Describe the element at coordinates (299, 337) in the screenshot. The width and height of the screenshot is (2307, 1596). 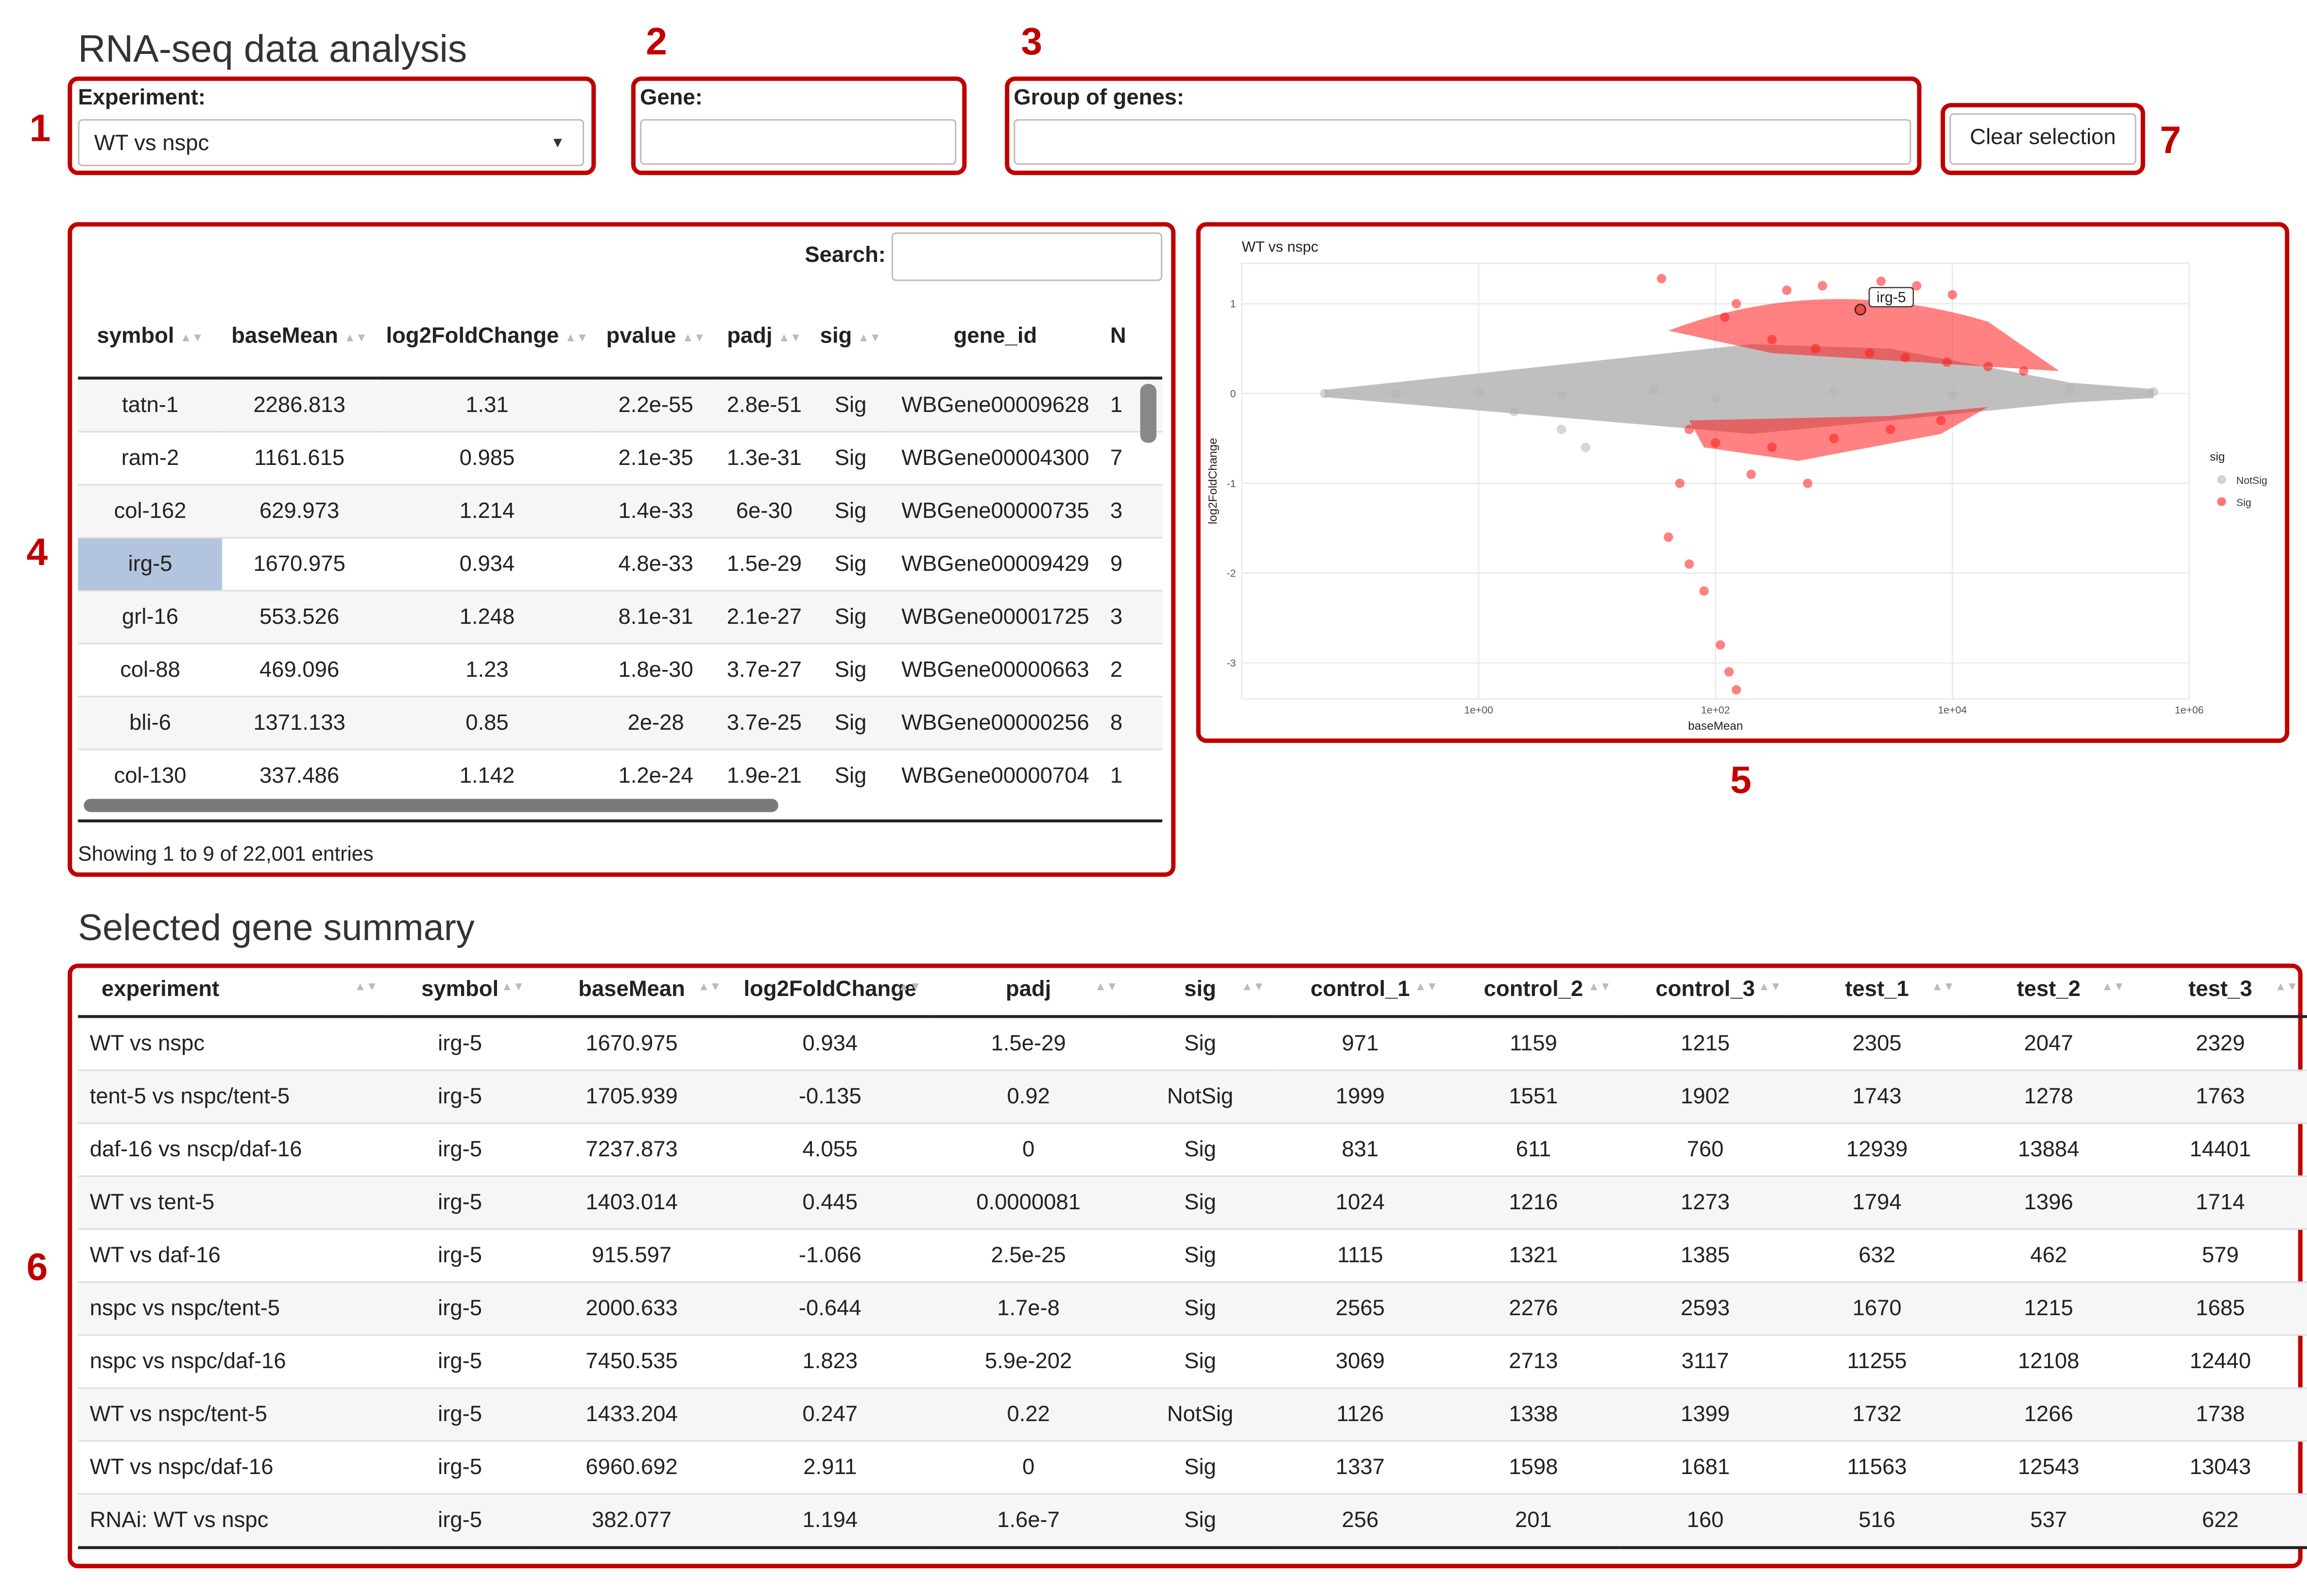
I see `col-header-basemean: baseMean ▲▼` at that location.